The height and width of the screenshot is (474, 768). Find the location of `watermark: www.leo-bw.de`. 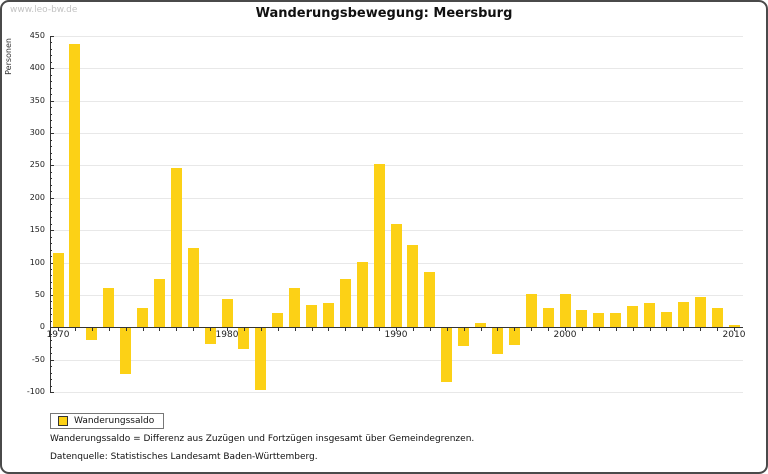

watermark: www.leo-bw.de is located at coordinates (44, 10).